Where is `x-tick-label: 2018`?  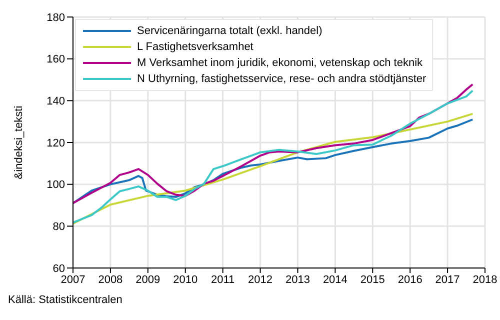
x-tick-label: 2018 is located at coordinates (485, 280).